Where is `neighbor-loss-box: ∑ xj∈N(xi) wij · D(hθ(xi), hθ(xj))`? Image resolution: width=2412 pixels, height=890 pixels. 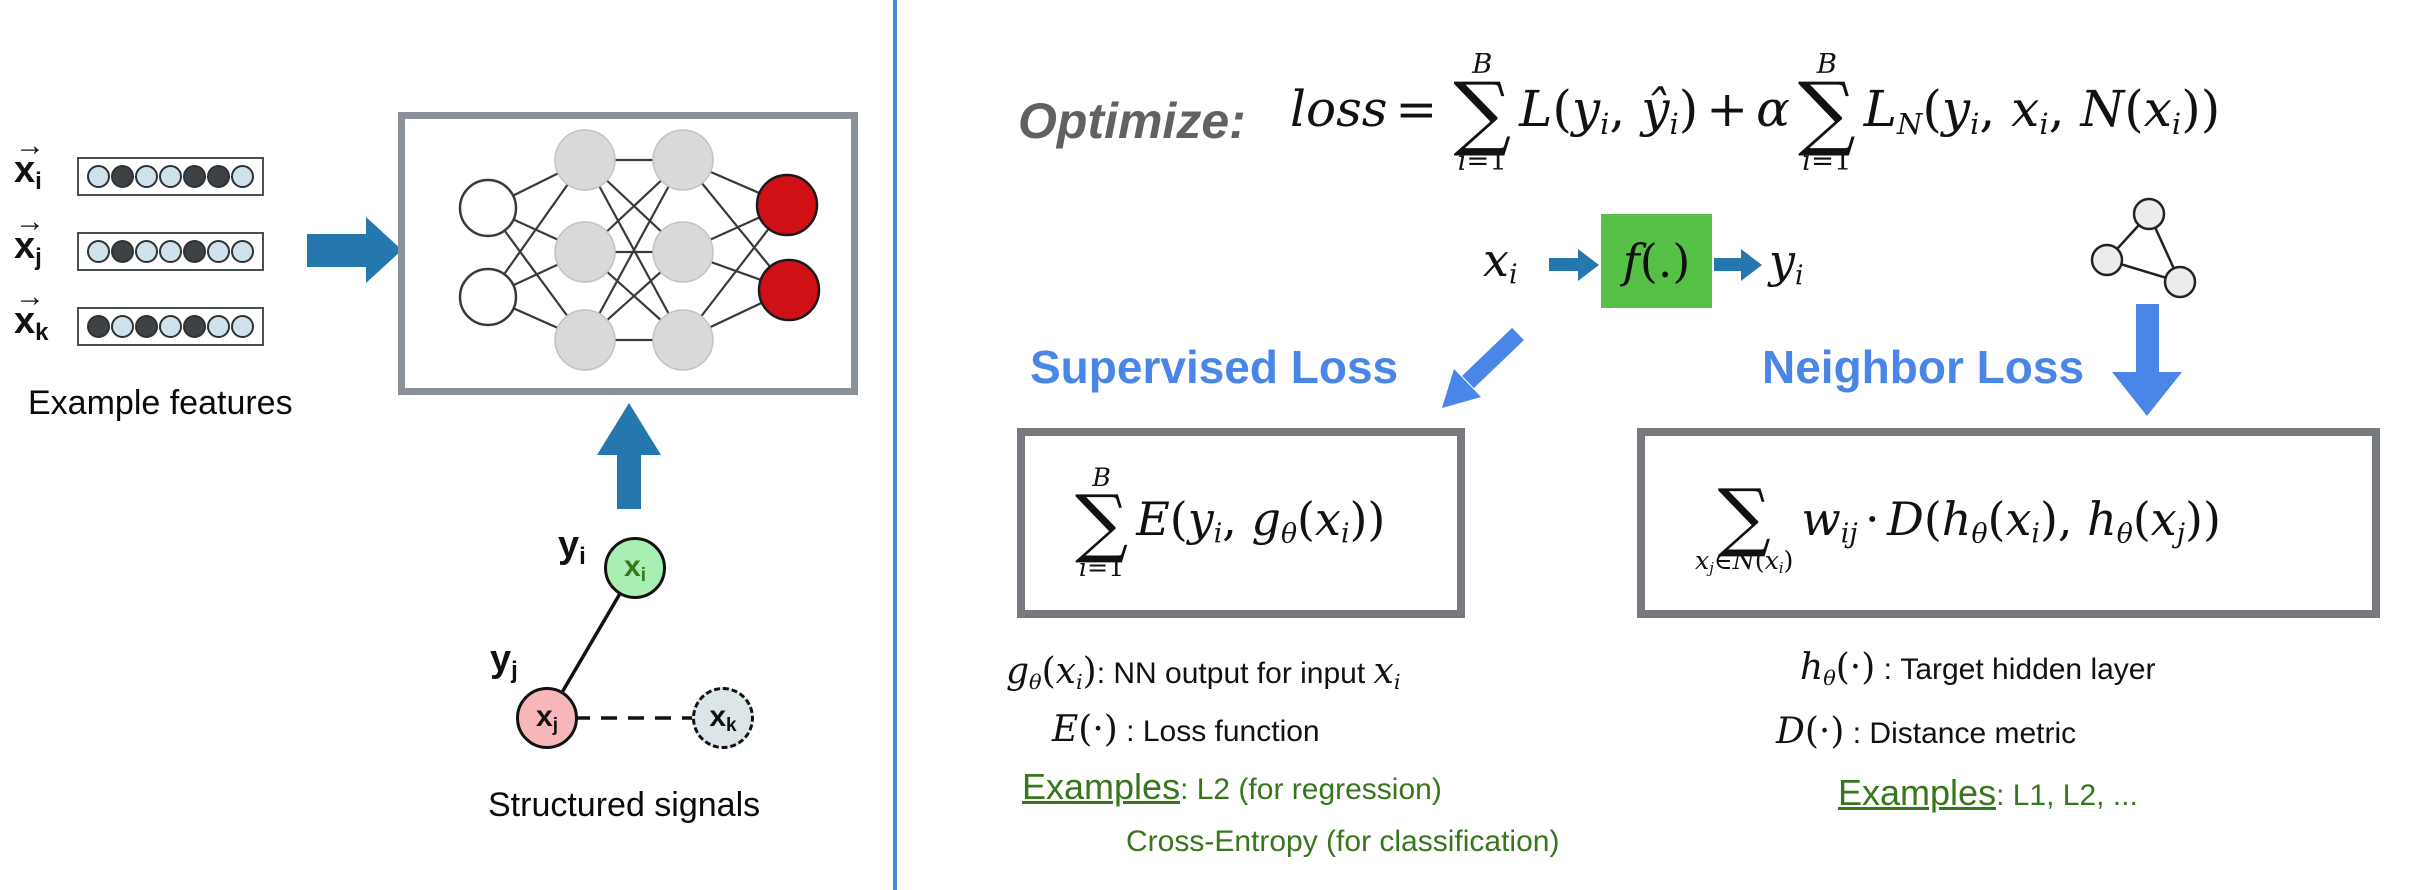 neighbor-loss-box: ∑ xj∈N(xi) wij · D(hθ(xi), hθ(xj)) is located at coordinates (2008, 523).